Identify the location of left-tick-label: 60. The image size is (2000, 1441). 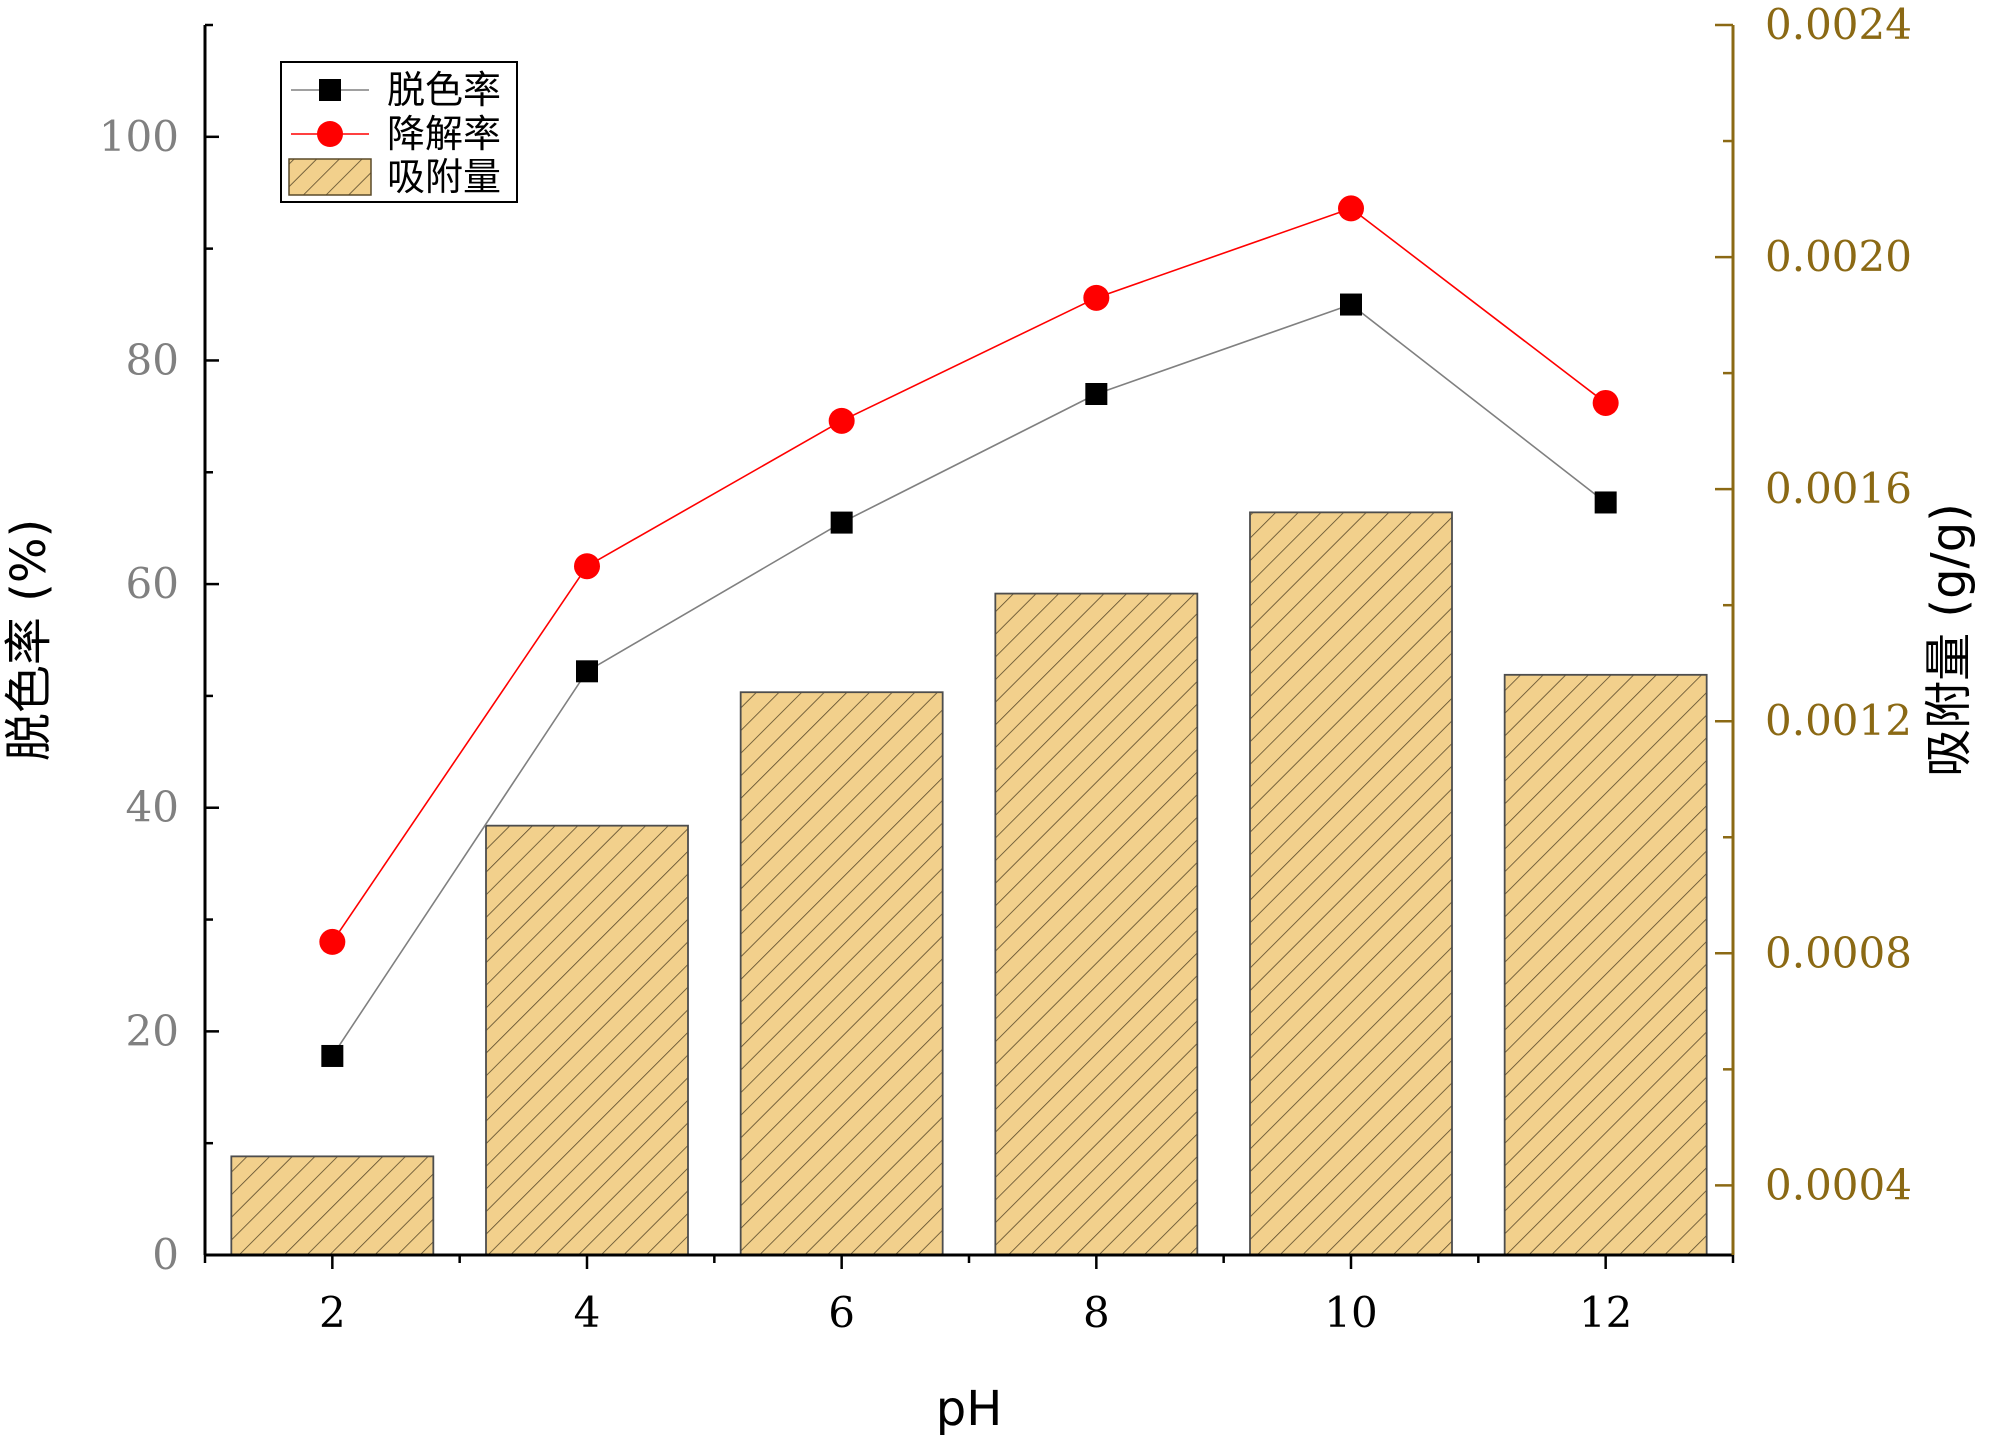
(152, 583).